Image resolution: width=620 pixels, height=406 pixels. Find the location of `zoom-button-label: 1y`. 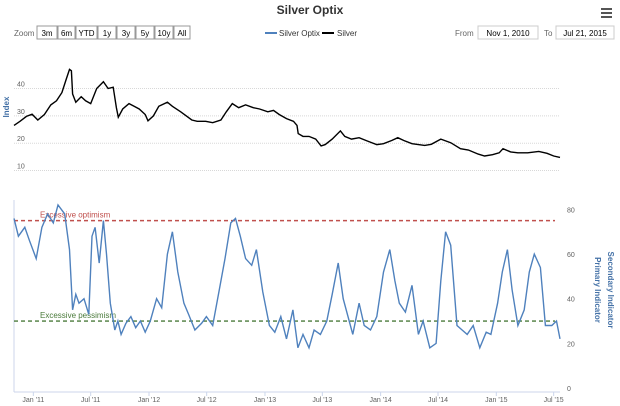

zoom-button-label: 1y is located at coordinates (107, 33).